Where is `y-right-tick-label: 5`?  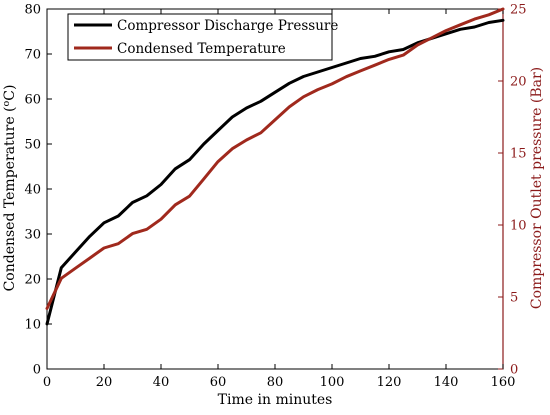
y-right-tick-label: 5 is located at coordinates (514, 298).